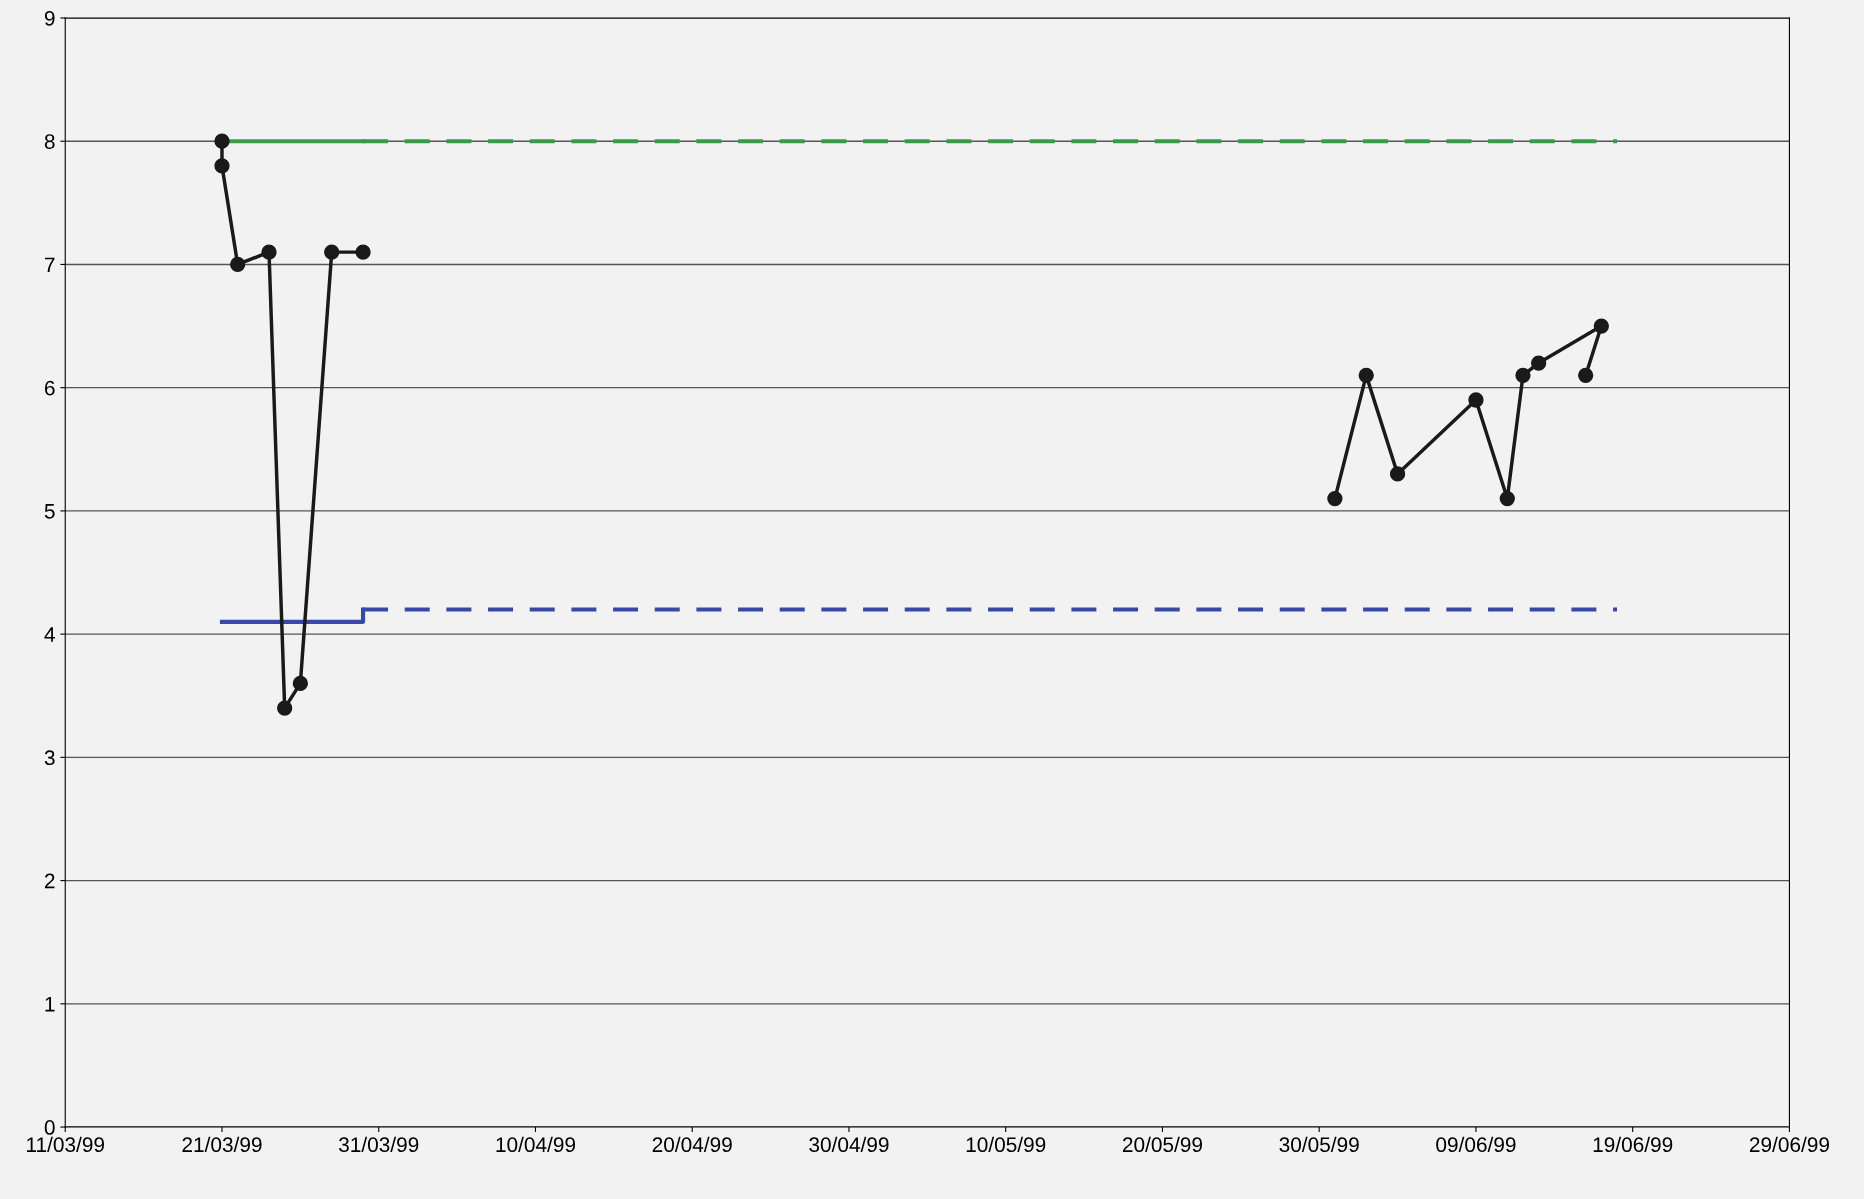 This screenshot has width=1864, height=1199. I want to click on y-tick-label: 6, so click(49, 388).